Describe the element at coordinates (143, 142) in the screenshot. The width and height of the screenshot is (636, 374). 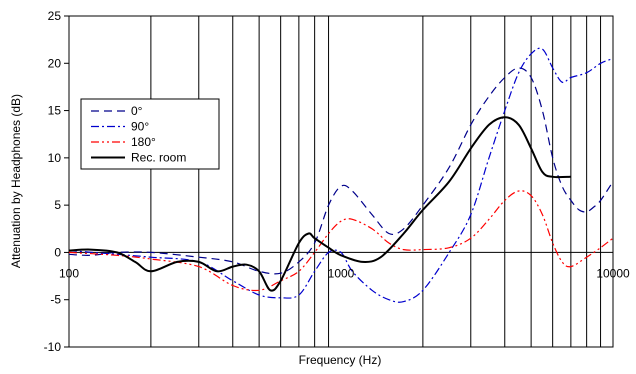
I see `legend-label: 180°` at that location.